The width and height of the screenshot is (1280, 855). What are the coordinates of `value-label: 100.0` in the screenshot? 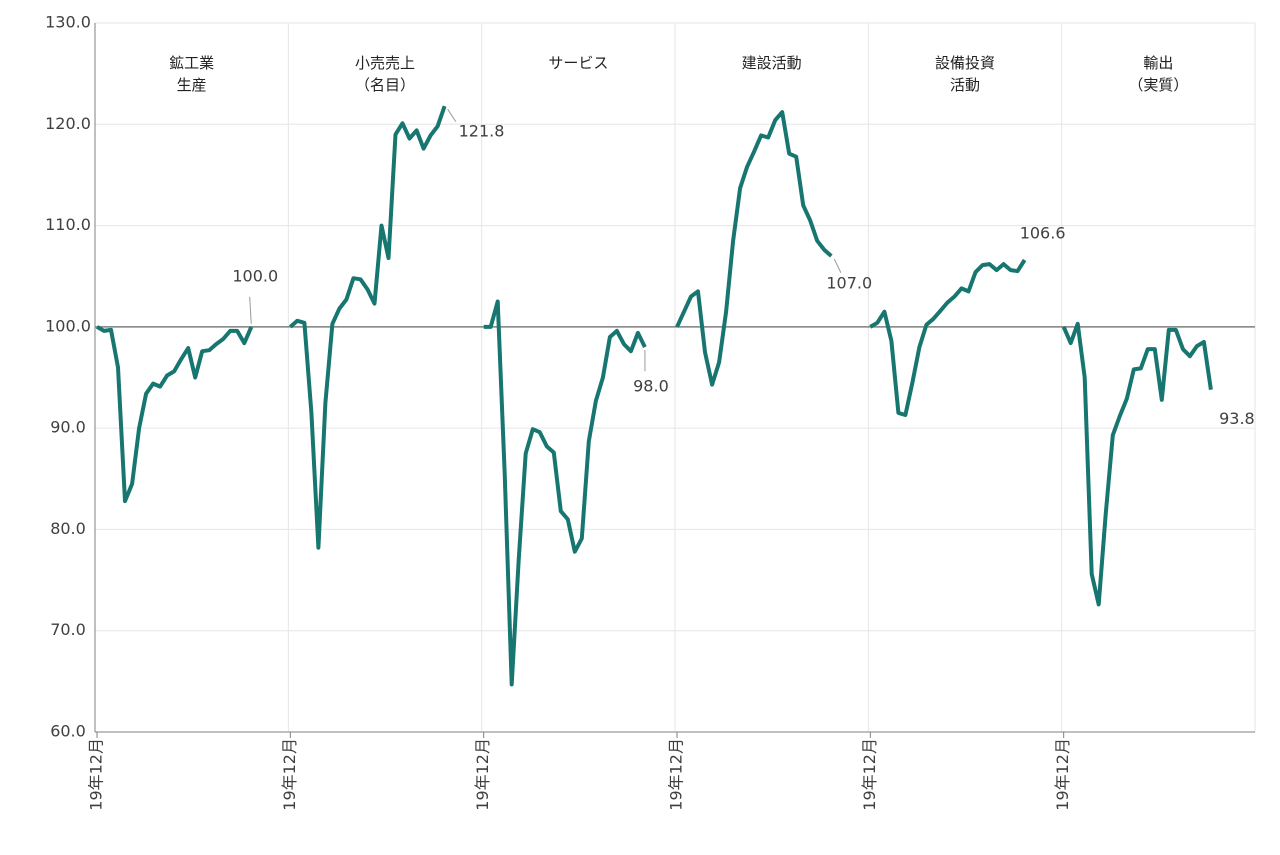 It's located at (255, 275).